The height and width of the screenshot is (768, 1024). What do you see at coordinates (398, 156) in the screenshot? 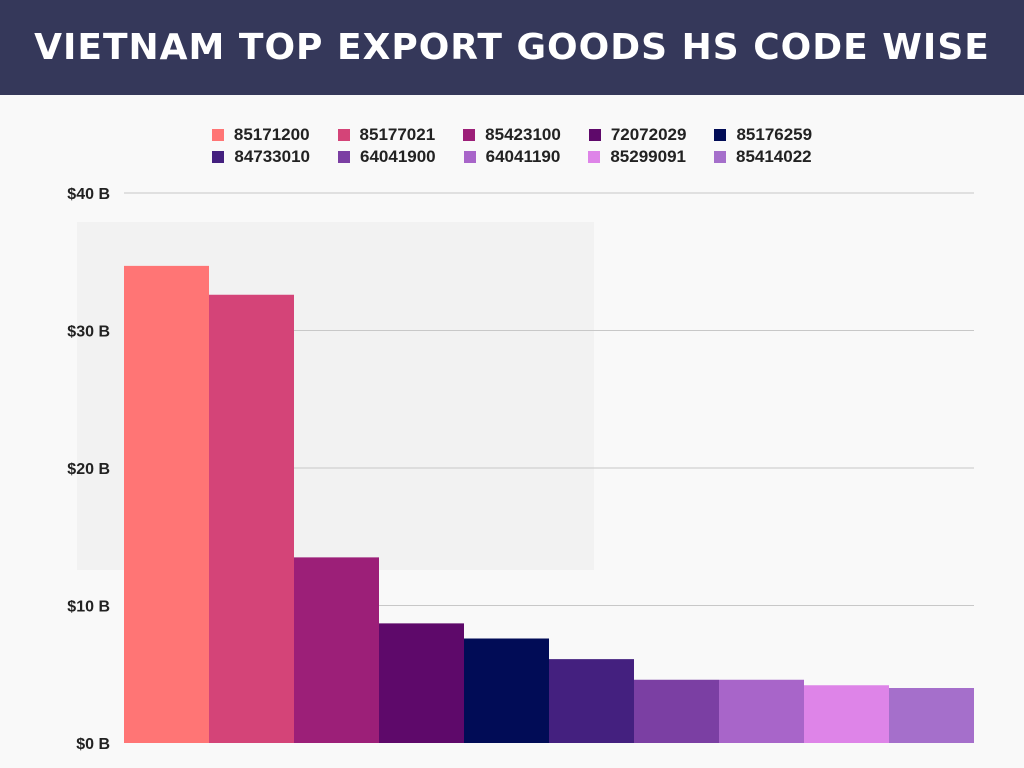
I see `legend-label: 64041900` at bounding box center [398, 156].